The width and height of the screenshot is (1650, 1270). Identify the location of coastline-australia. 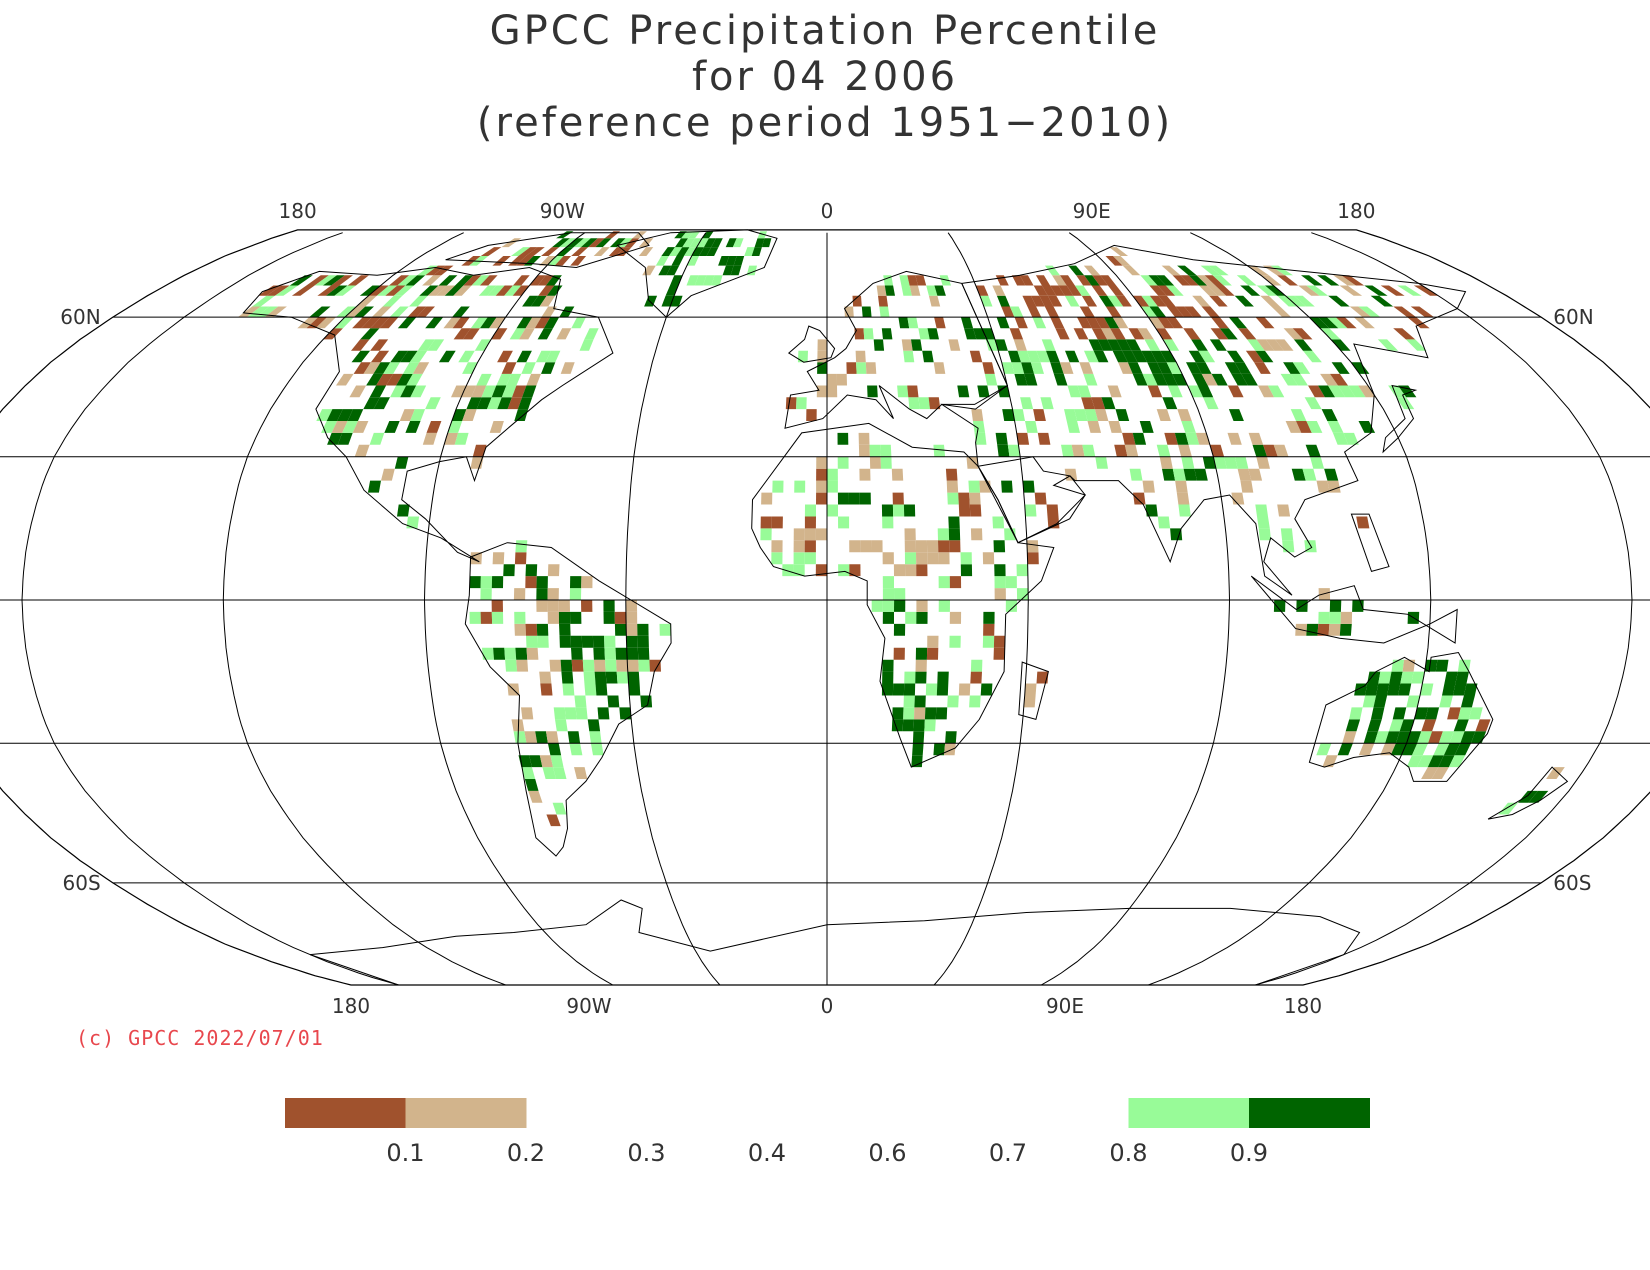
(1401, 716).